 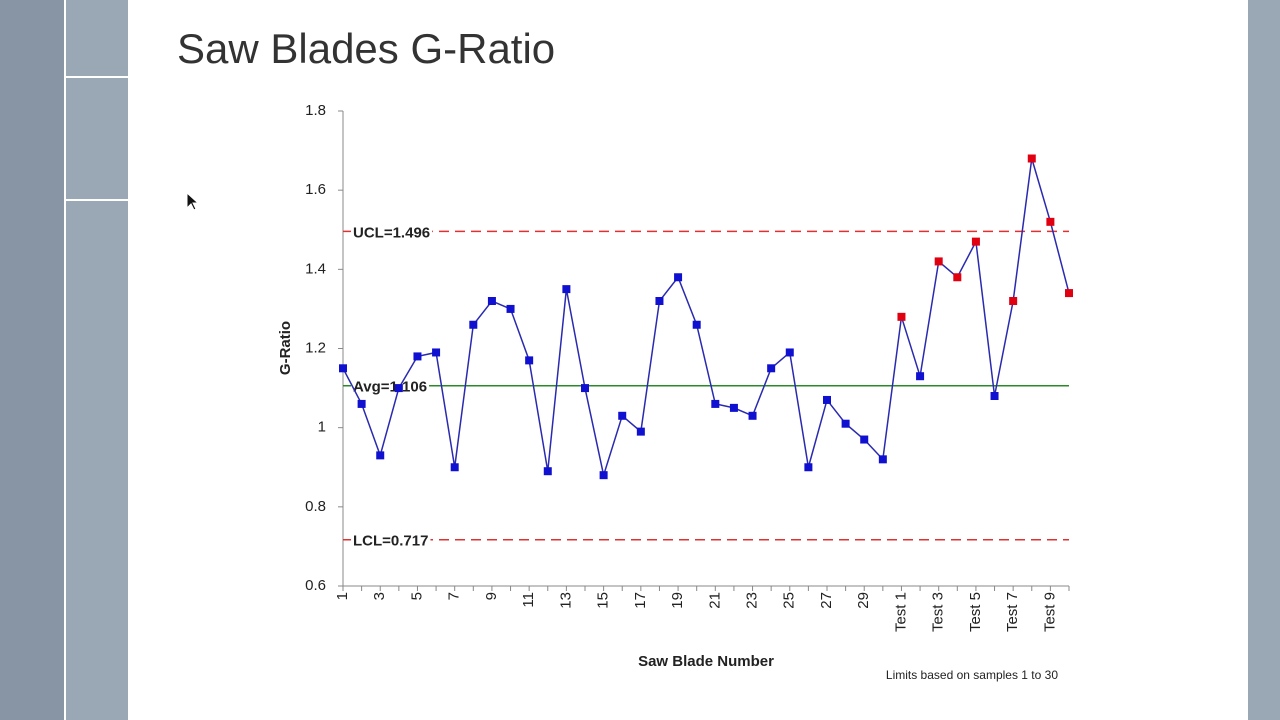 I want to click on x-tick-label: 19, so click(x=677, y=600).